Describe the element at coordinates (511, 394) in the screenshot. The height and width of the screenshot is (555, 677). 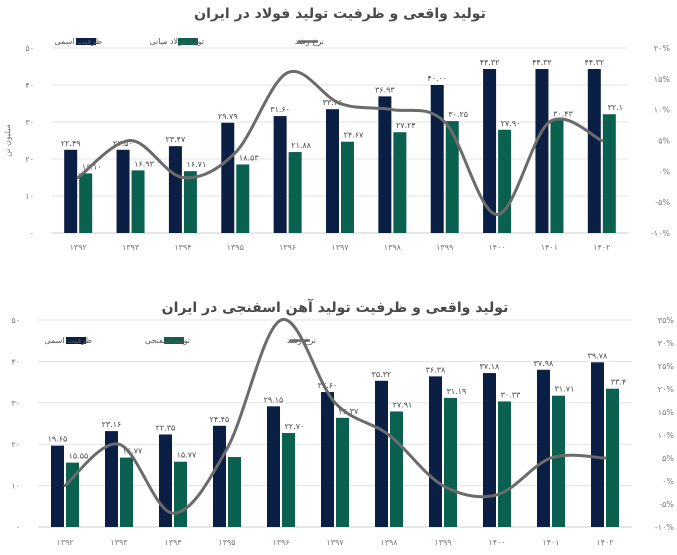
I see `production-data-label: ۳۰.۳۳` at that location.